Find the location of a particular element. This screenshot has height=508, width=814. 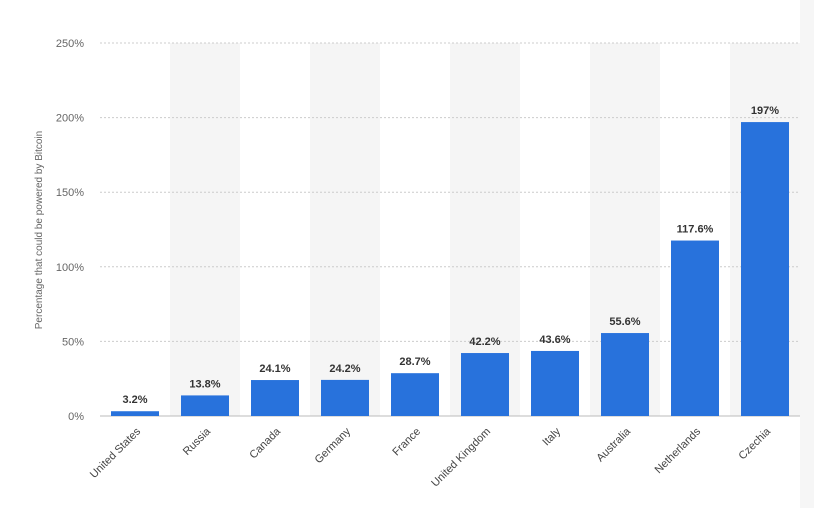

x-tick-label: Italy is located at coordinates (551, 436).